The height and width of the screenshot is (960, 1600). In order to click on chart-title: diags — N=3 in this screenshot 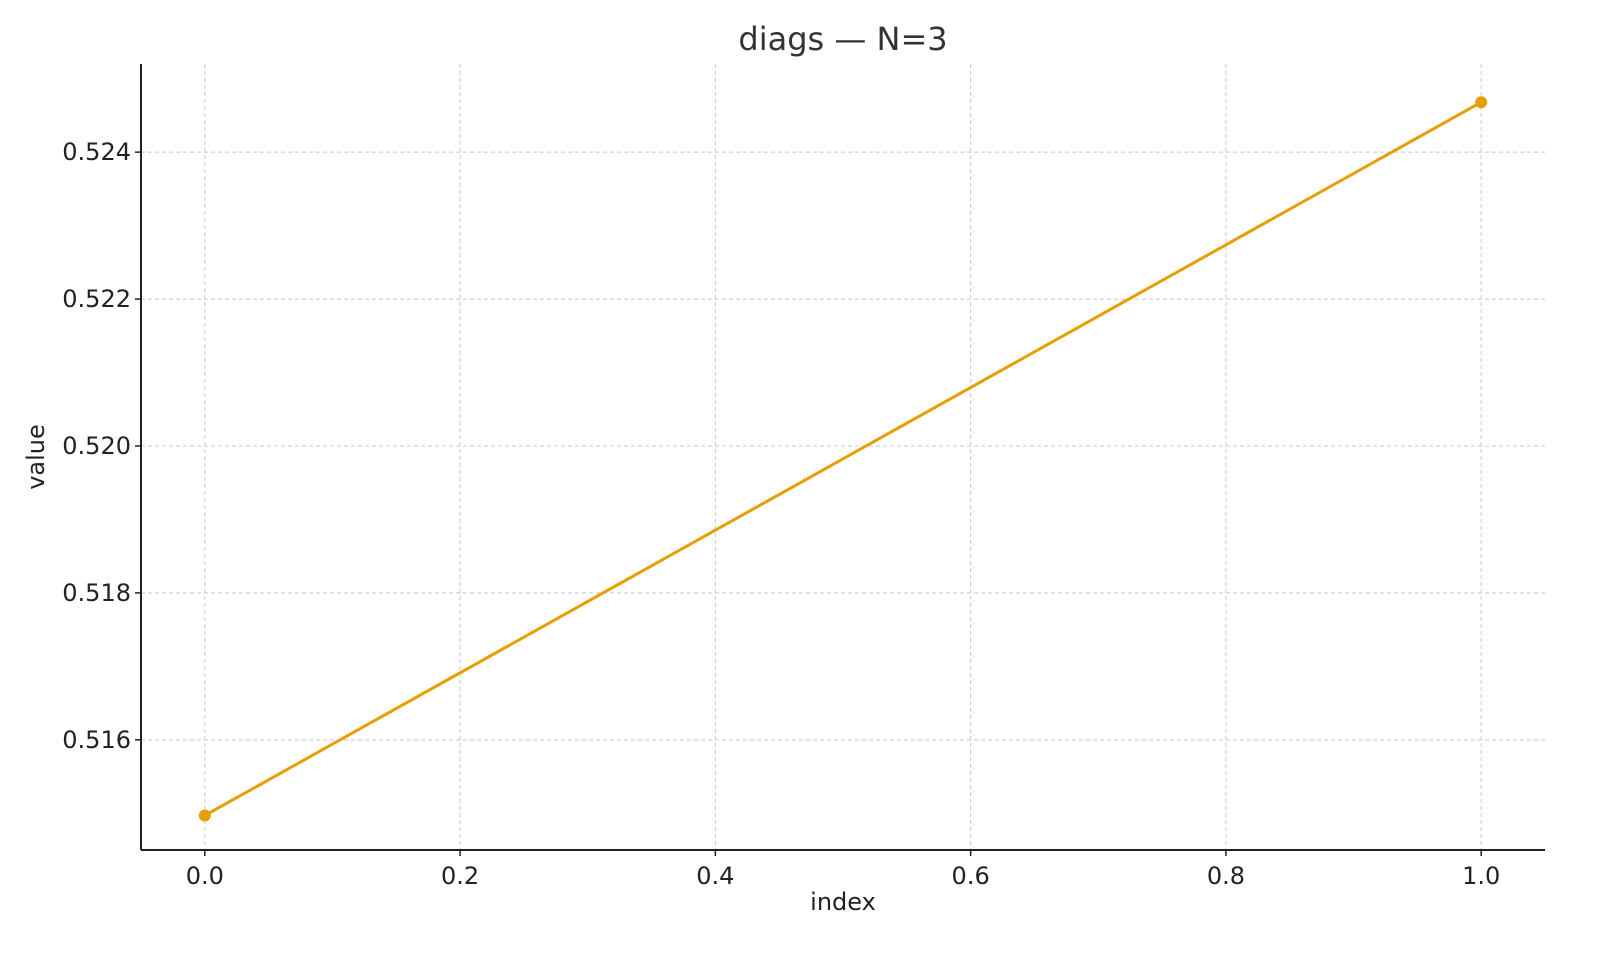, I will do `click(842, 39)`.